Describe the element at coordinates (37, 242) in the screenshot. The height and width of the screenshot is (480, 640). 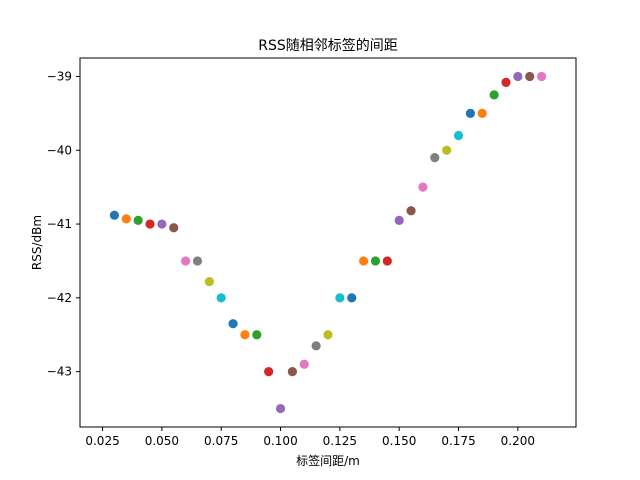
I see `y-axis-label: RSS/dBm` at that location.